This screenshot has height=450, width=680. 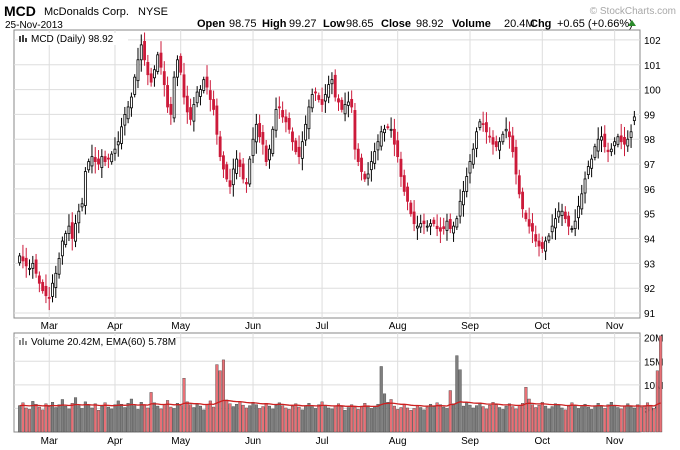 I want to click on price-month-label: Sep, so click(x=470, y=326).